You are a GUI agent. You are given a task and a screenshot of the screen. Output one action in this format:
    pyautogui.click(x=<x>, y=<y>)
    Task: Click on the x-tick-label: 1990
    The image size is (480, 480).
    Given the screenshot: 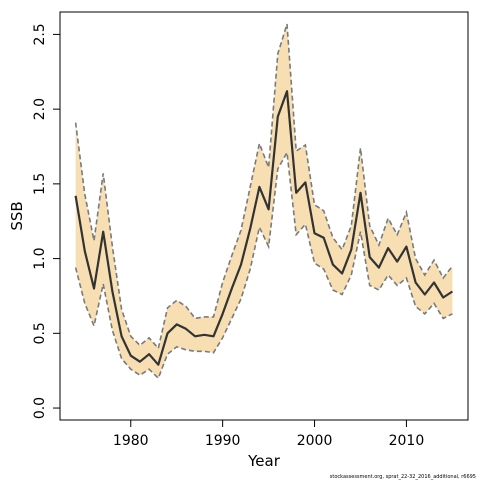 What is the action you would take?
    pyautogui.click(x=223, y=441)
    